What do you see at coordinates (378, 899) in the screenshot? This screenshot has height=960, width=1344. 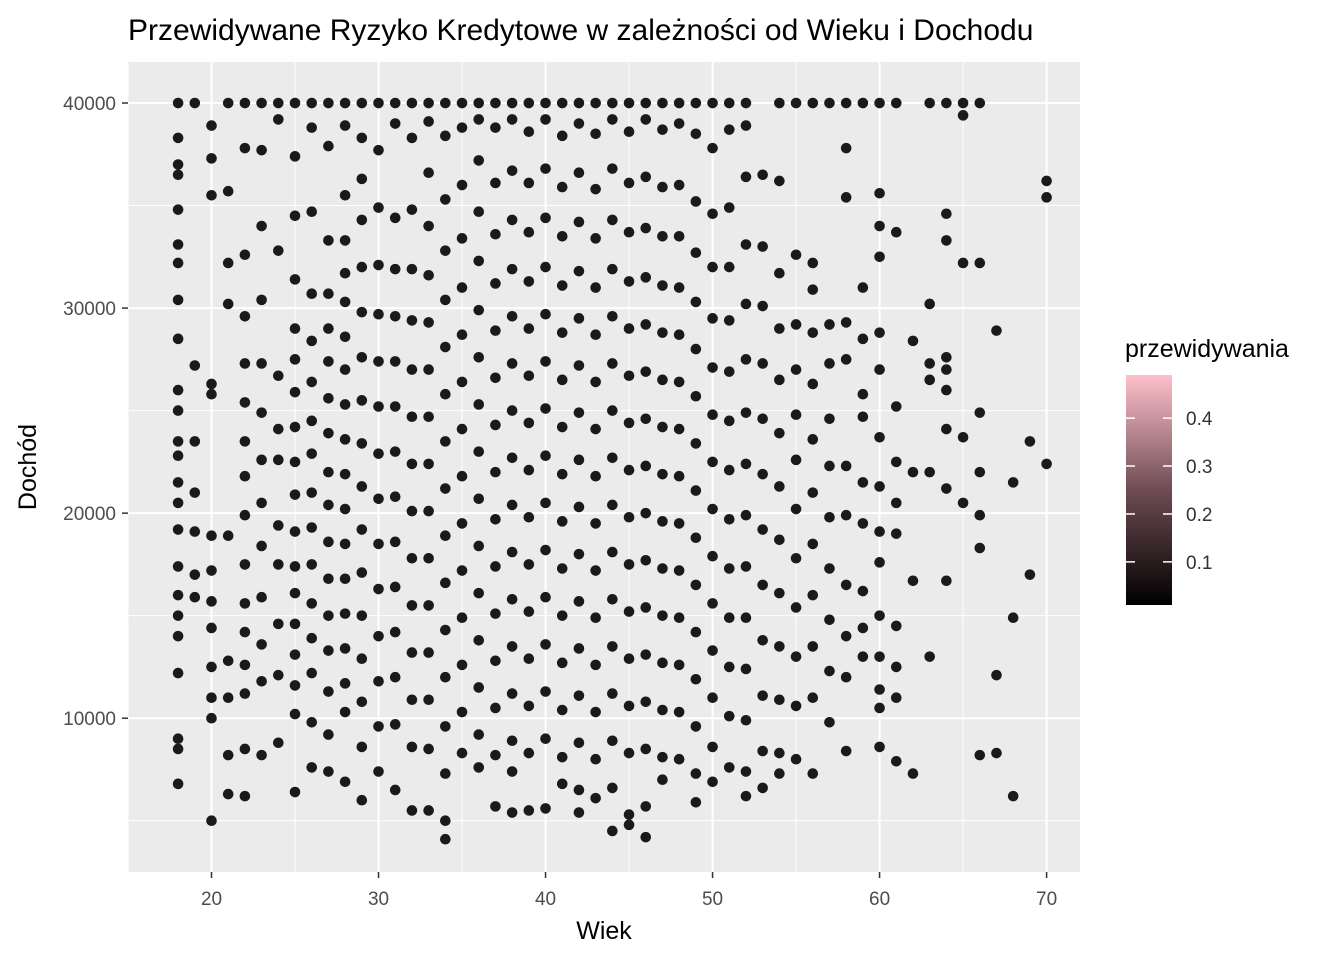 I see `x-tick-label: 30` at bounding box center [378, 899].